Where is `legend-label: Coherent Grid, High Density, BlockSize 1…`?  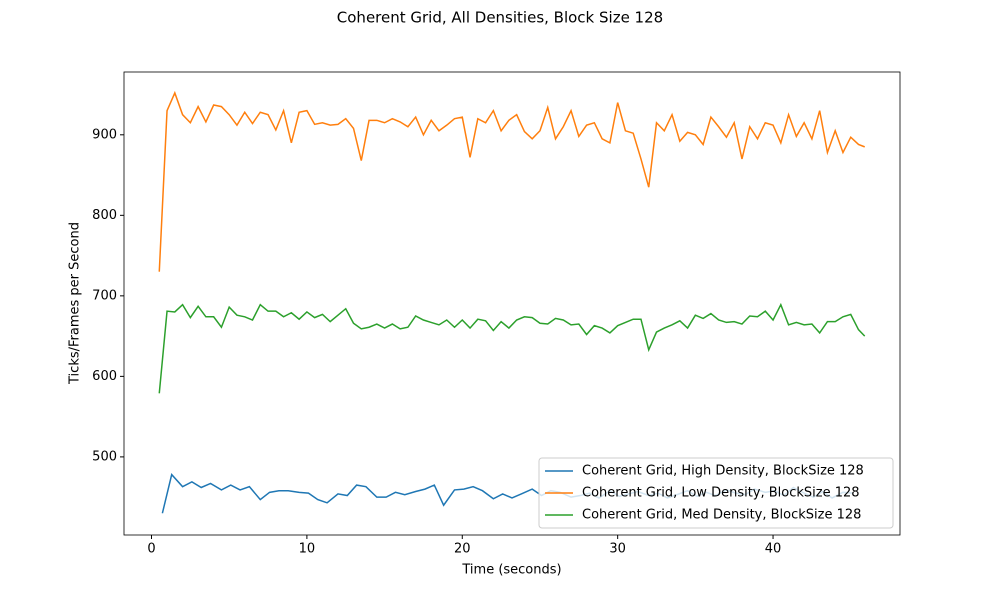
legend-label: Coherent Grid, High Density, BlockSize 1… is located at coordinates (723, 471).